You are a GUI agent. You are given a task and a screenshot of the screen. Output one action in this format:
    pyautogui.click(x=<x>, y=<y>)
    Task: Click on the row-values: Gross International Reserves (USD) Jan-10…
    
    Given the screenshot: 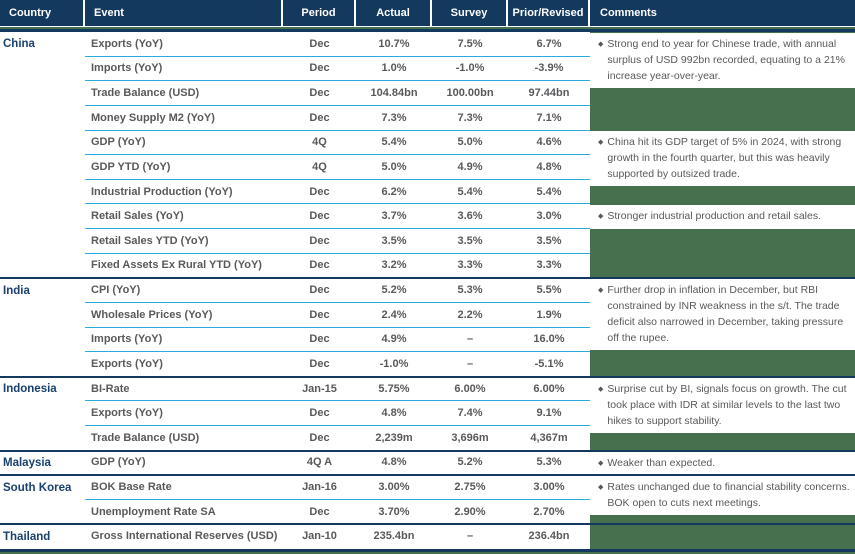 What is the action you would take?
    pyautogui.click(x=337, y=537)
    